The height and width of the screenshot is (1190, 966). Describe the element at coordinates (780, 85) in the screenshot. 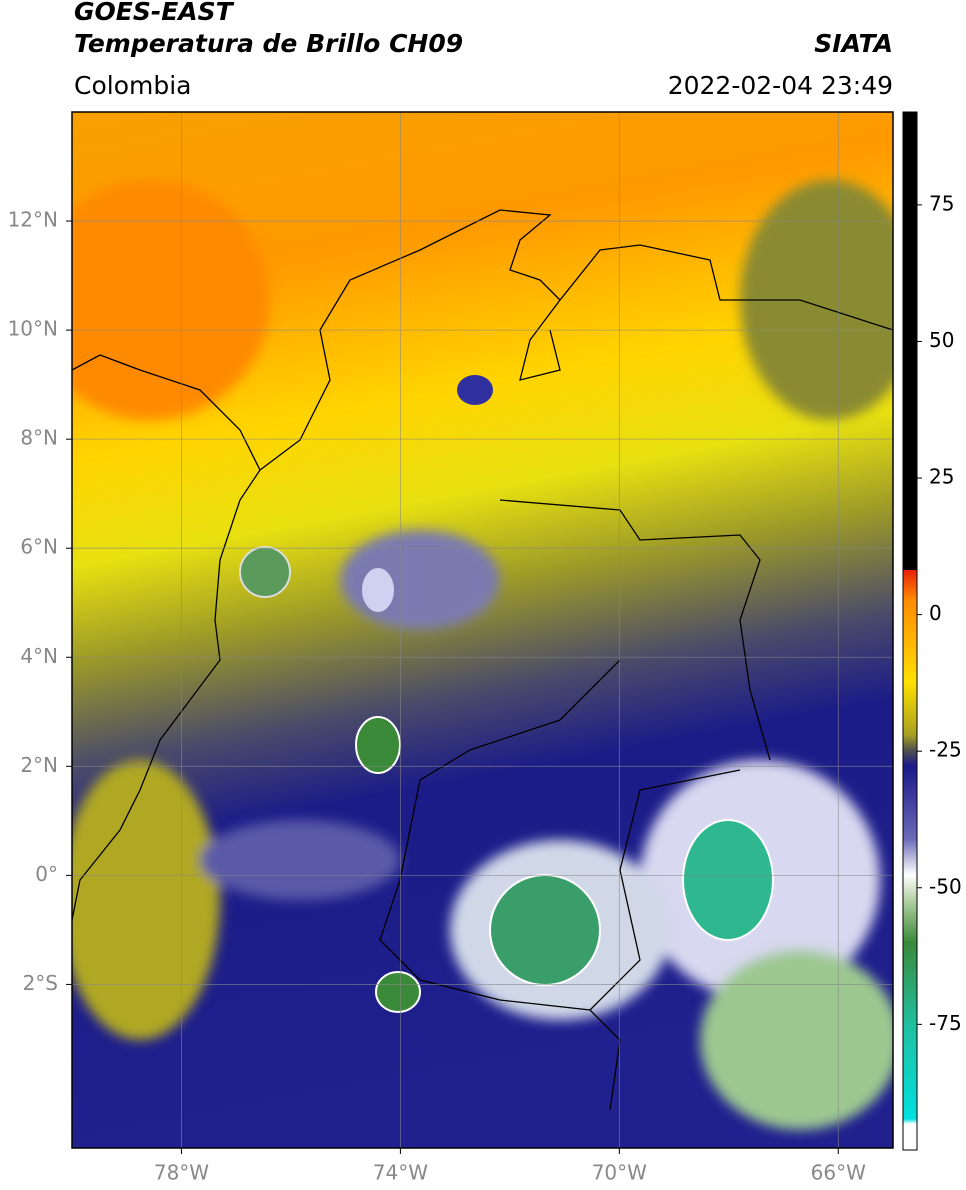

I see `datetime: 2022-02-04 23:49` at that location.